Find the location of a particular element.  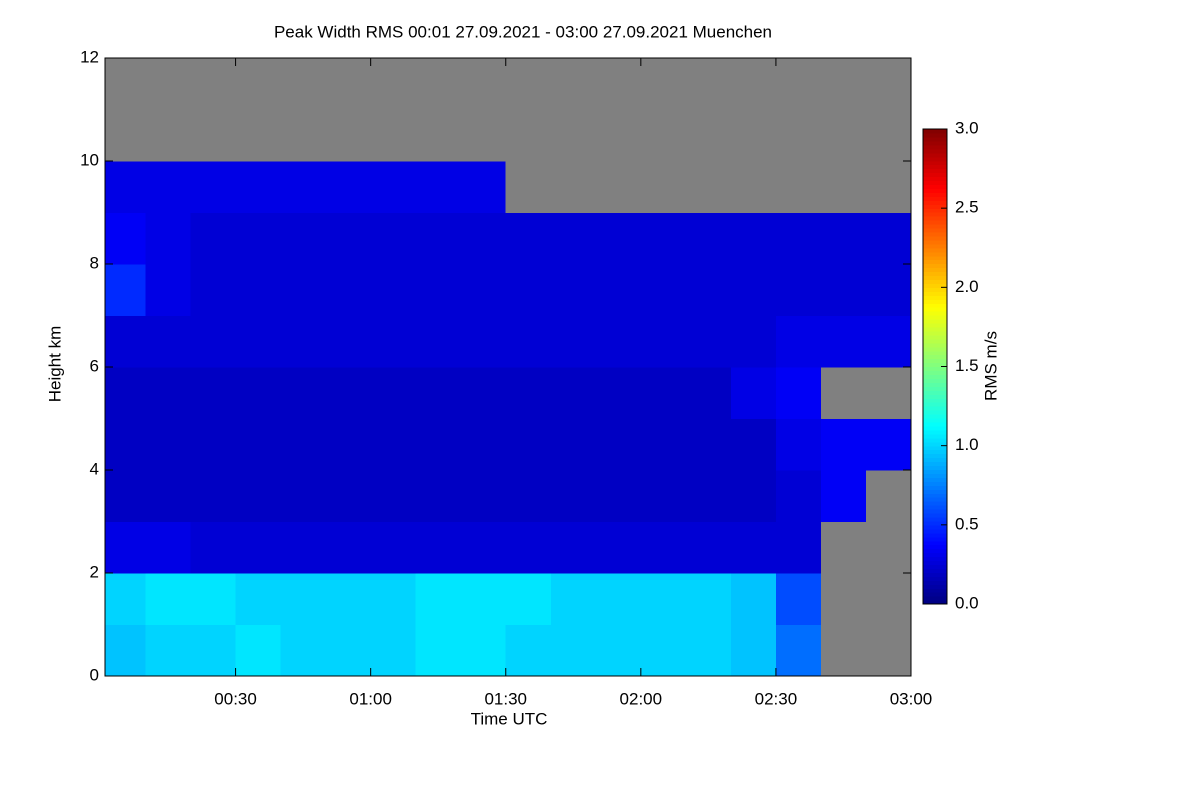

colorbar-tick-label: 3.0 is located at coordinates (967, 127).